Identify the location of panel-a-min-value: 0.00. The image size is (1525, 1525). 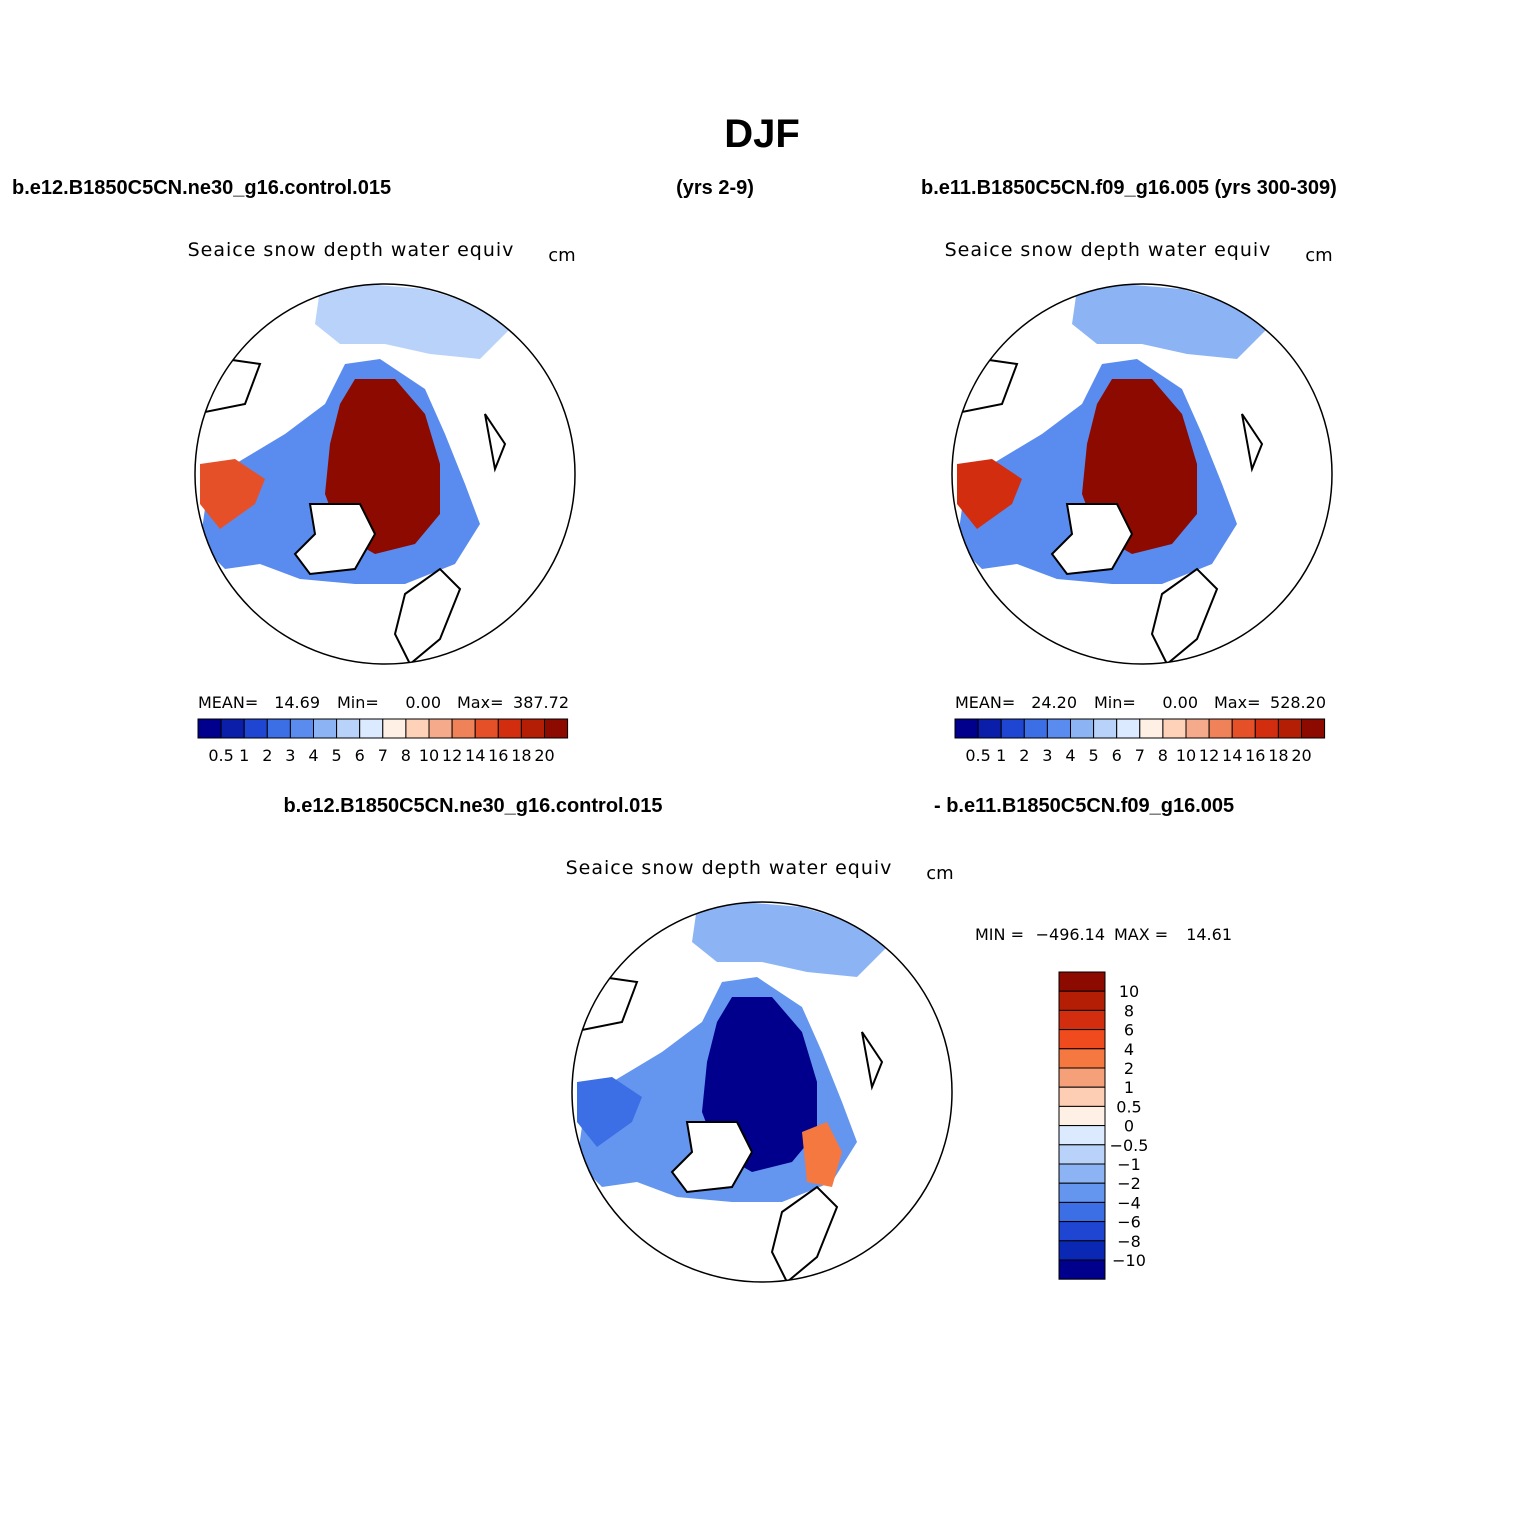
(423, 702).